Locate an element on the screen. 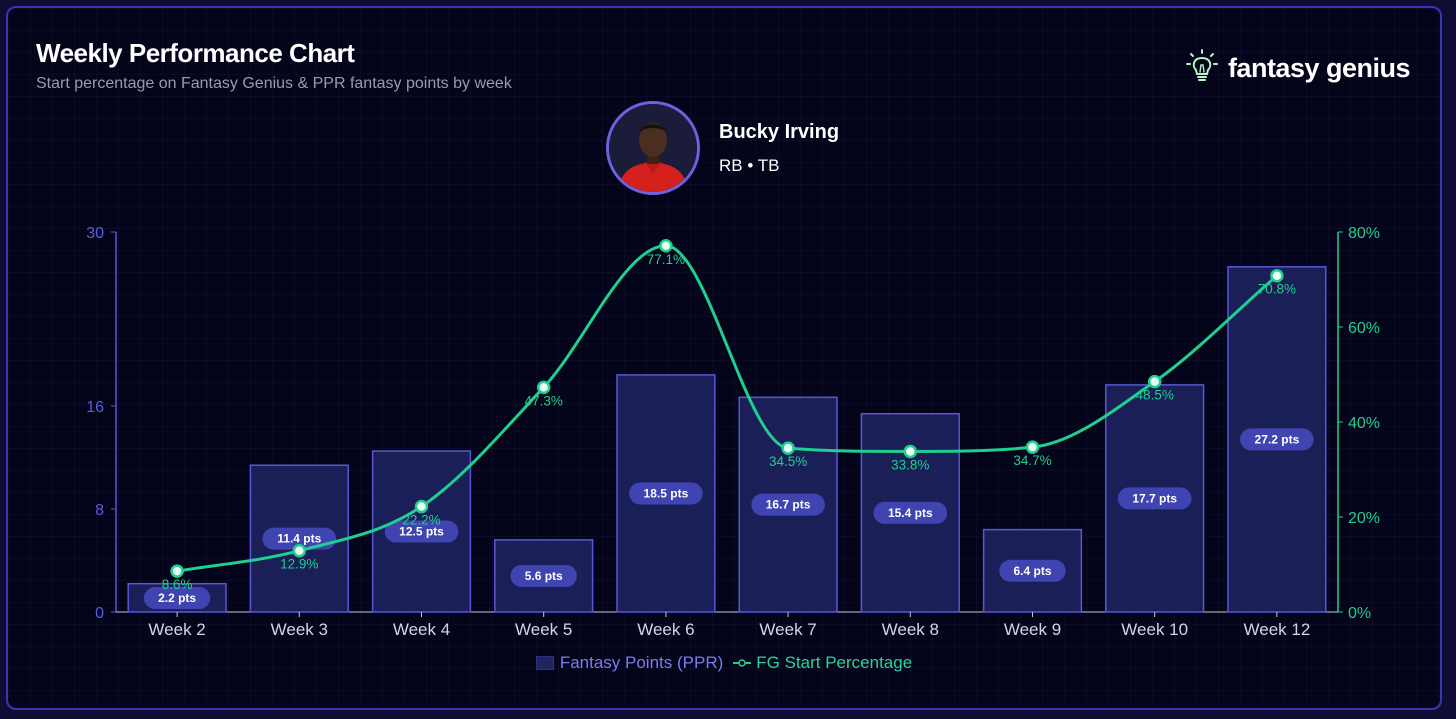 The image size is (1456, 719). line-point-label: 34.5% is located at coordinates (788, 461).